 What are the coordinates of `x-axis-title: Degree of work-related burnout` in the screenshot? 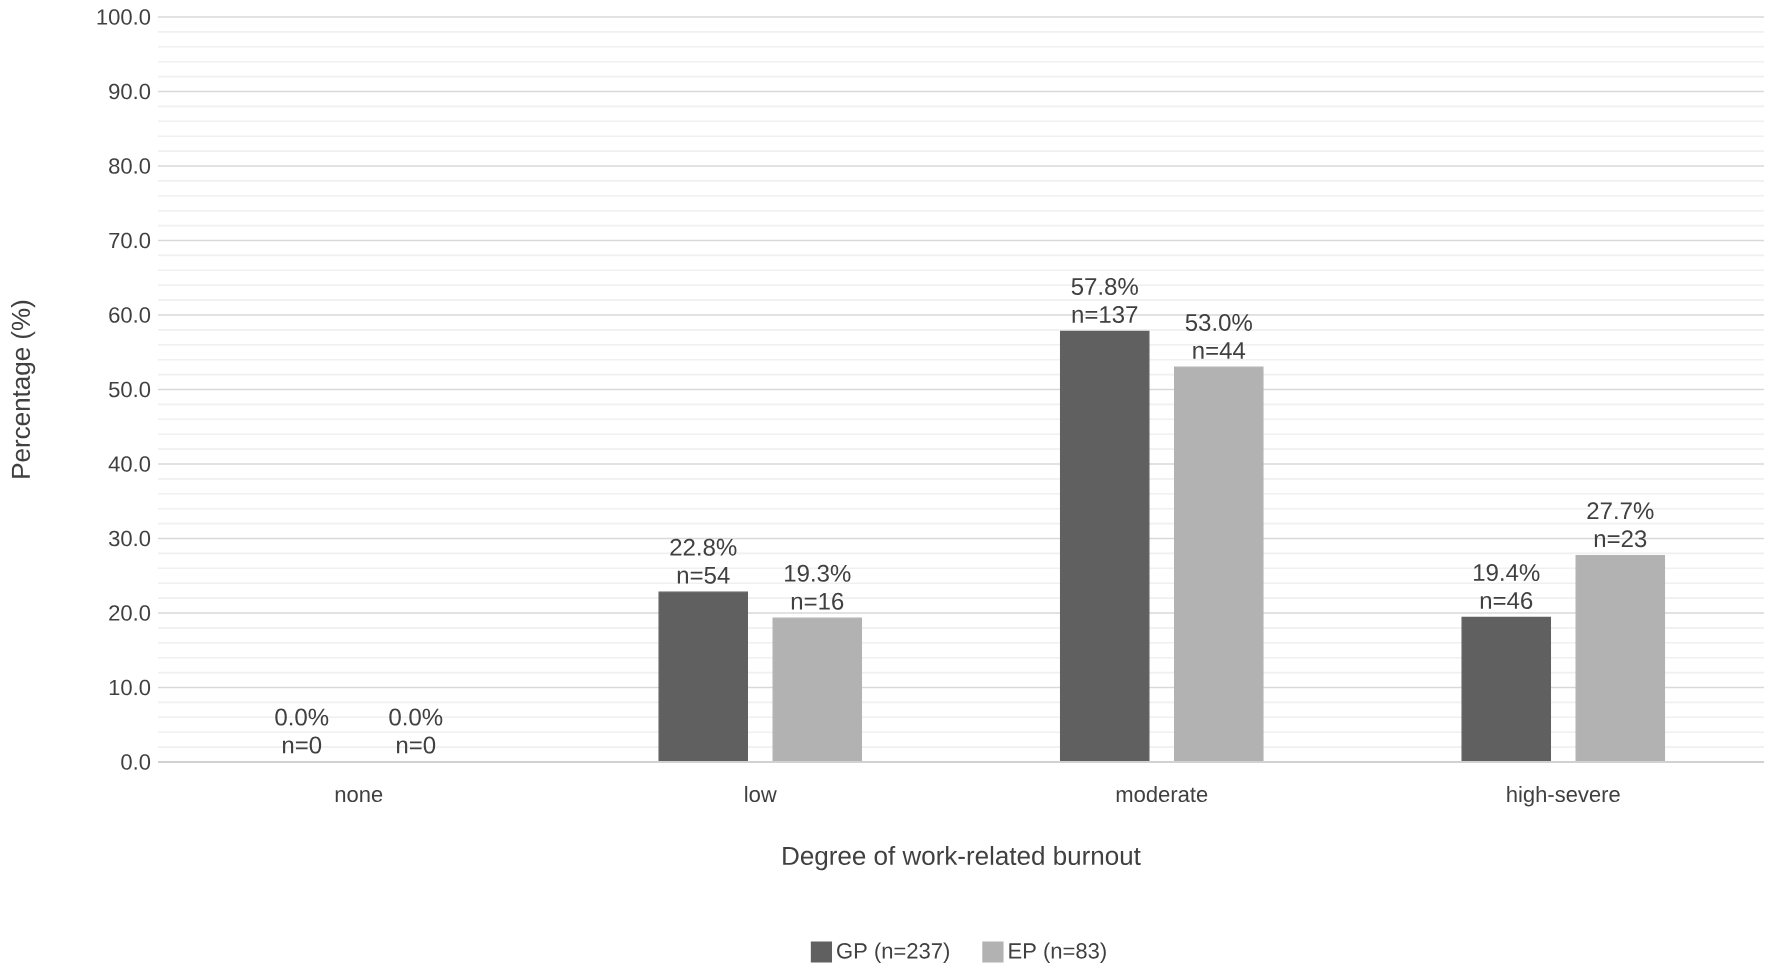 It's located at (962, 858).